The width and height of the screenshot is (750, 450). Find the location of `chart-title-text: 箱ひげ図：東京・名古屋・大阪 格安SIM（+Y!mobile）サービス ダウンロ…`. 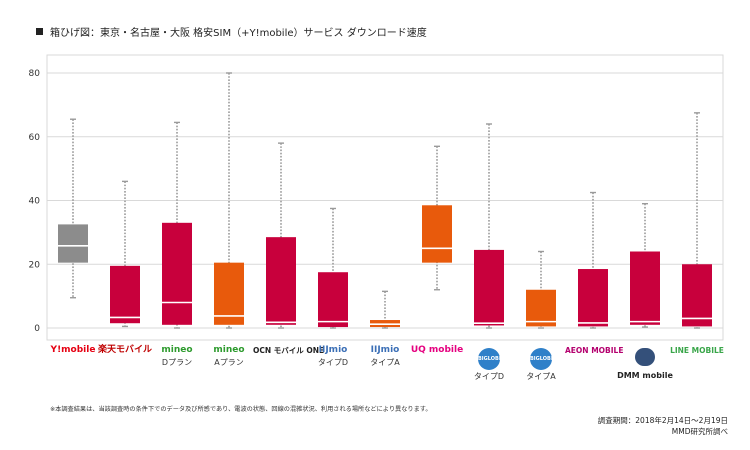

chart-title-text: 箱ひげ図：東京・名古屋・大阪 格安SIM（+Y!mobile）サービス ダウンロ… is located at coordinates (238, 33).